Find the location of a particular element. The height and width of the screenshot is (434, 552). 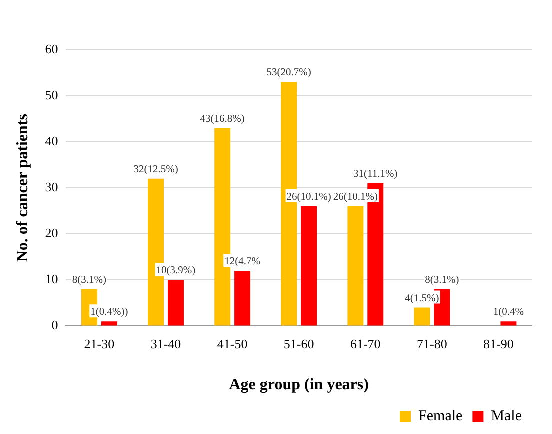

data-label: 4(1.5%) is located at coordinates (422, 298).